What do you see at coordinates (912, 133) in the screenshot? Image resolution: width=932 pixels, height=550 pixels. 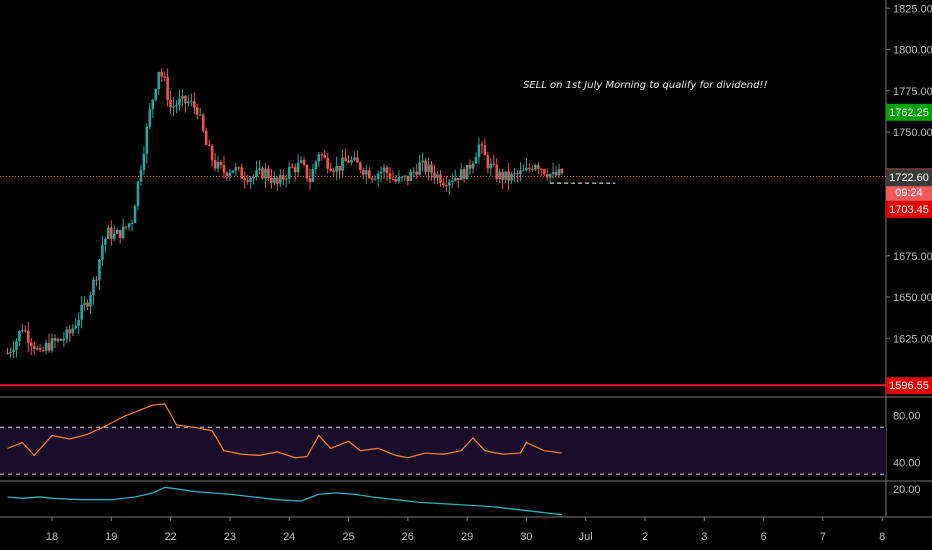 I see `price-tick-label: 1750.00` at bounding box center [912, 133].